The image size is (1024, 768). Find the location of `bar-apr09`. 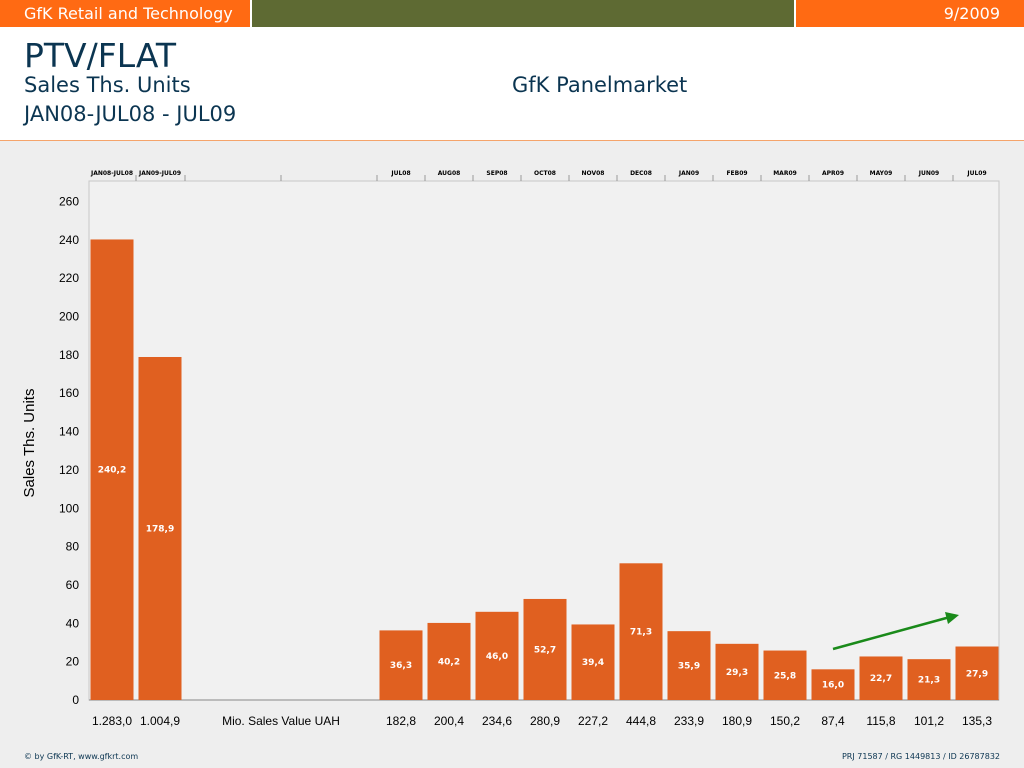

bar-apr09 is located at coordinates (833, 684).